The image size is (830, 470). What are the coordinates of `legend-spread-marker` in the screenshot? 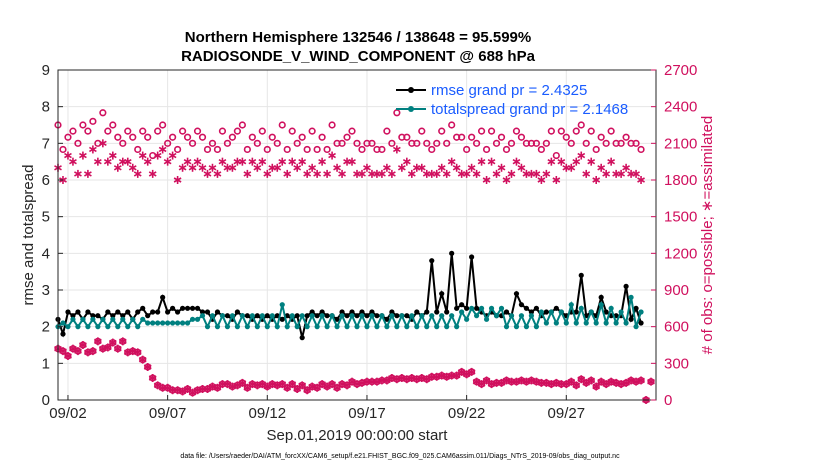 It's located at (411, 109).